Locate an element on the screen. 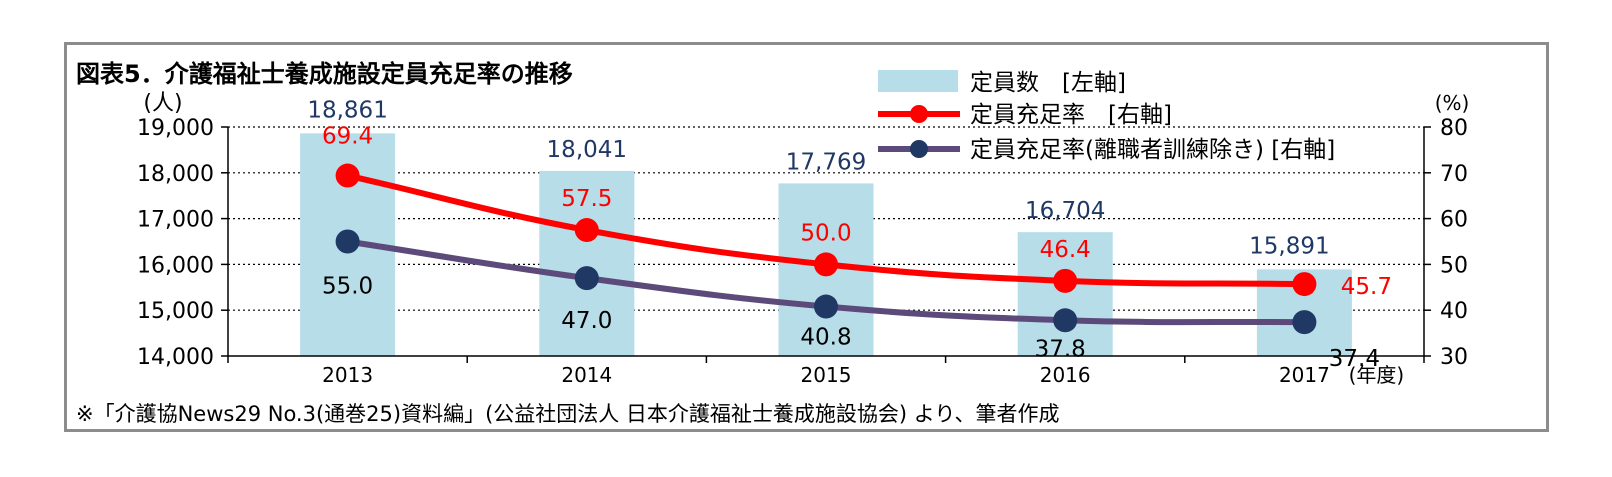  rate-value-label: 45.7 is located at coordinates (1366, 287).